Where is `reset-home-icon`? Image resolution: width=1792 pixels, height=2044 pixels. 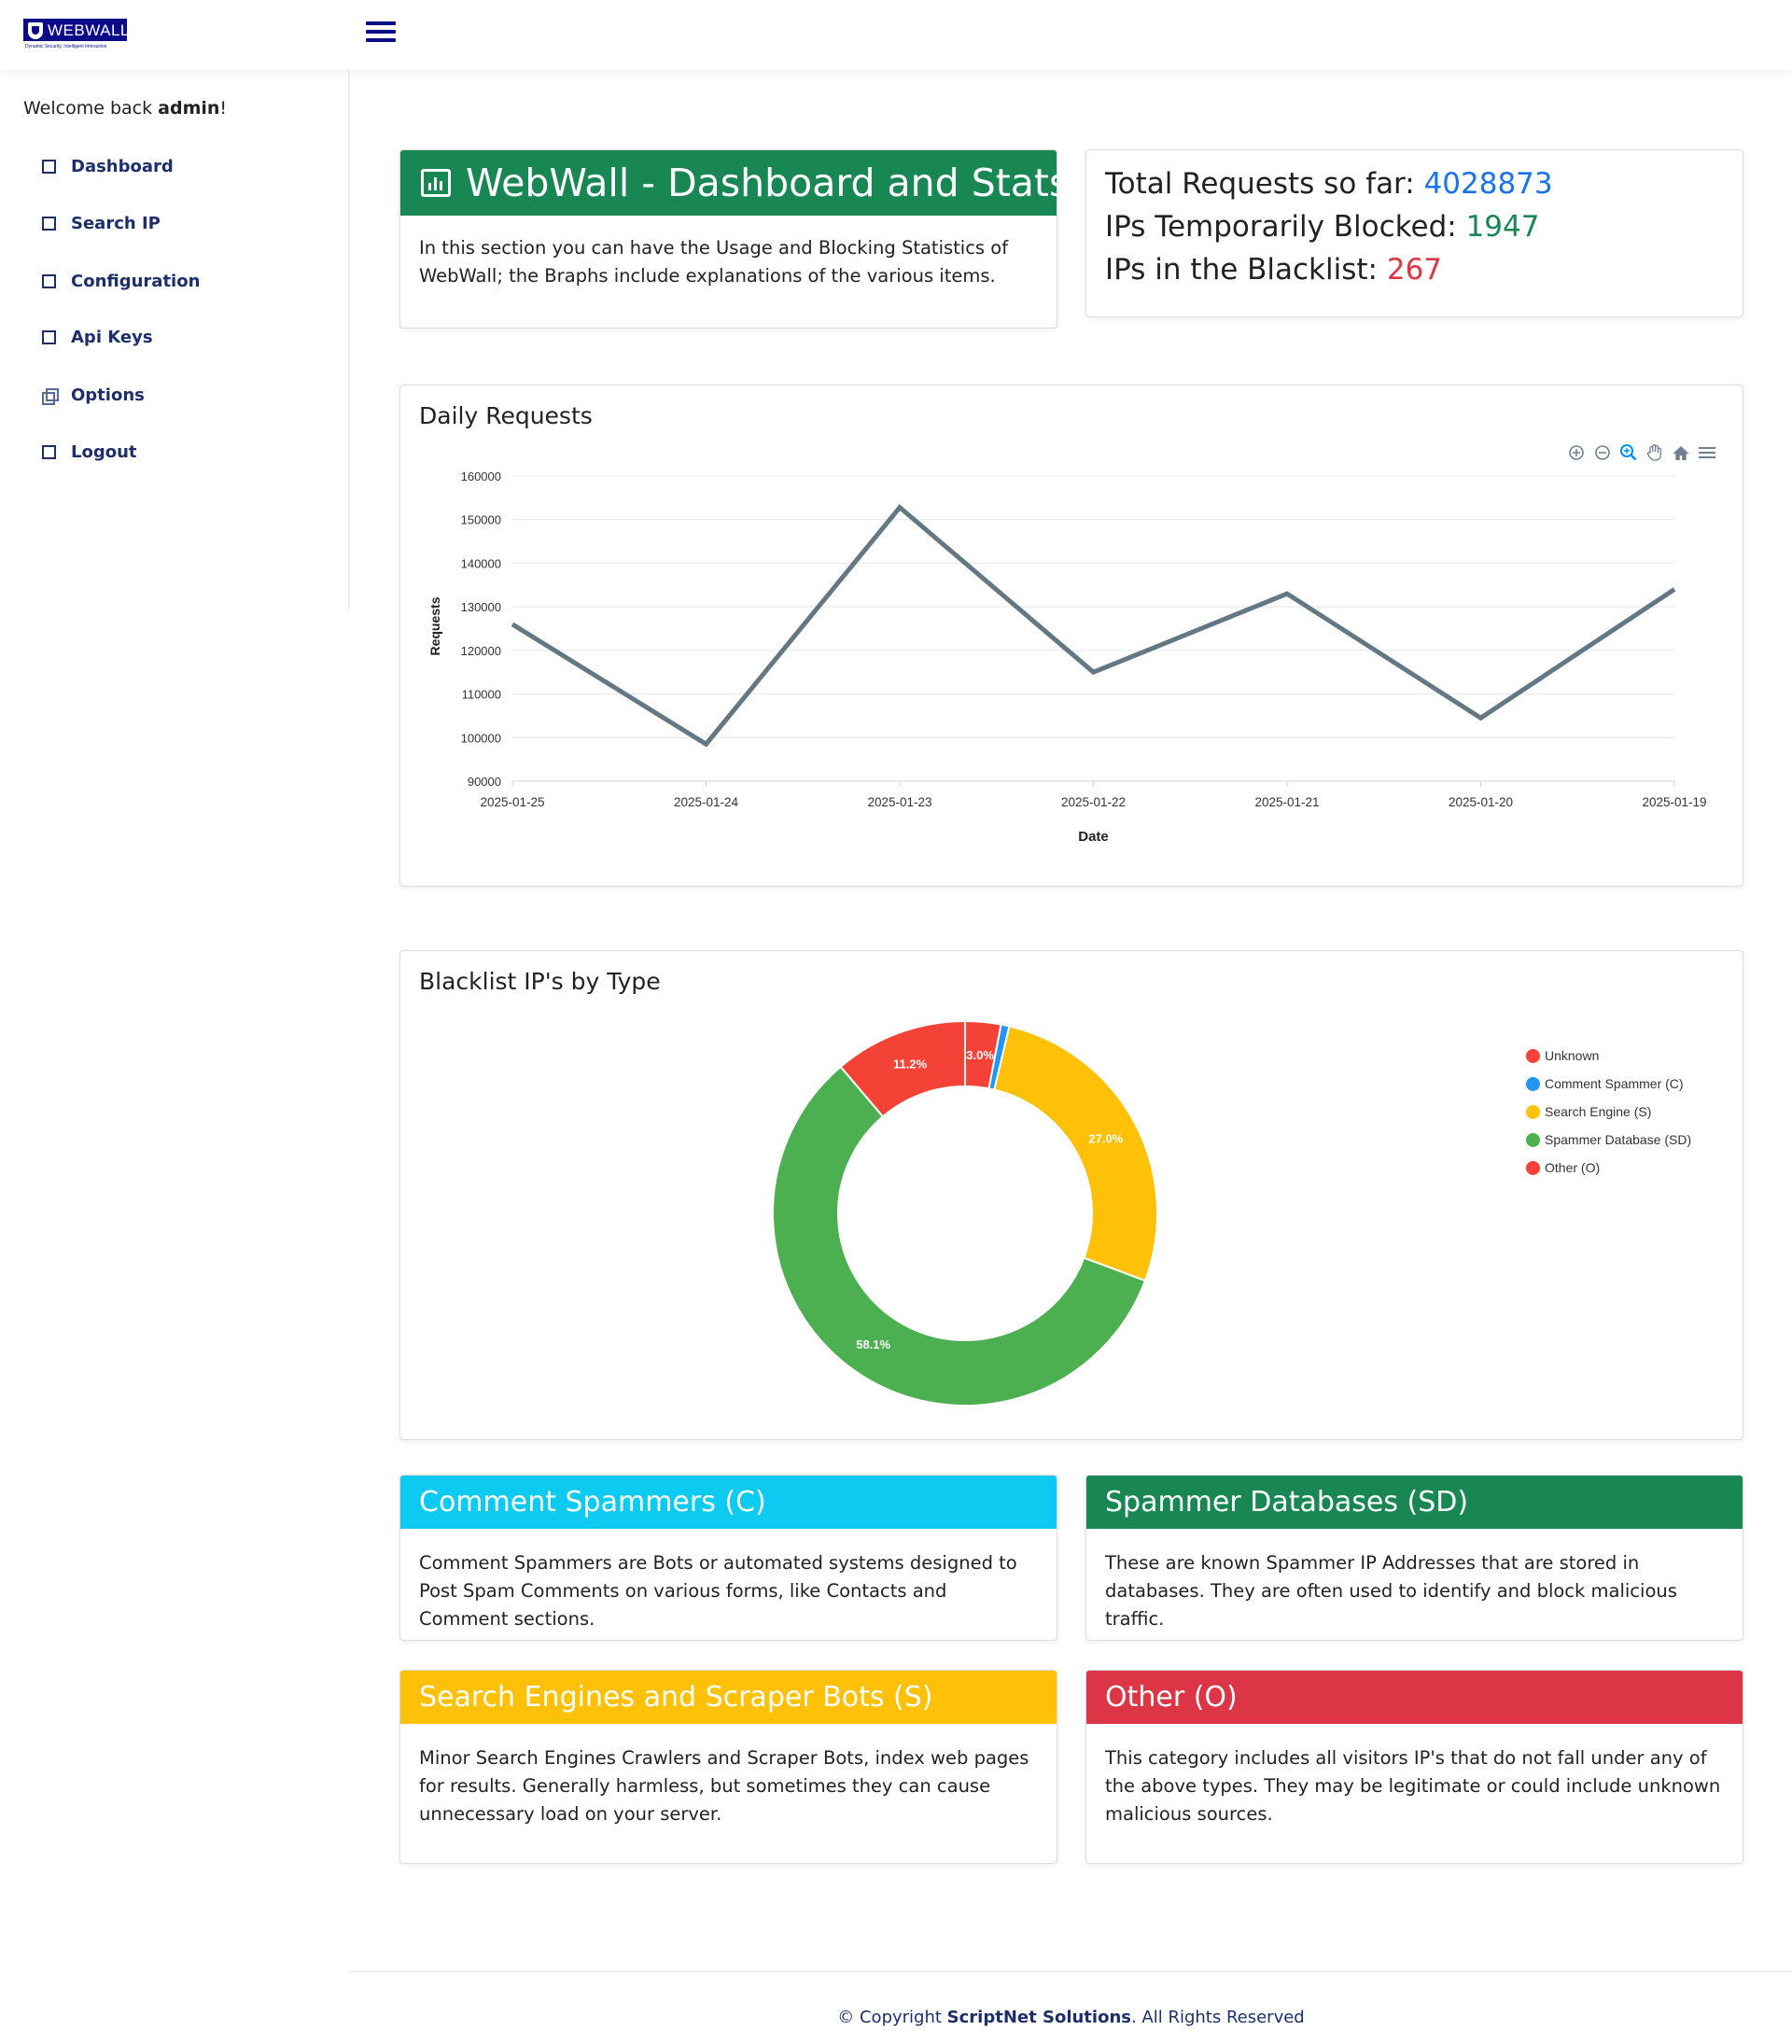
reset-home-icon is located at coordinates (1681, 452).